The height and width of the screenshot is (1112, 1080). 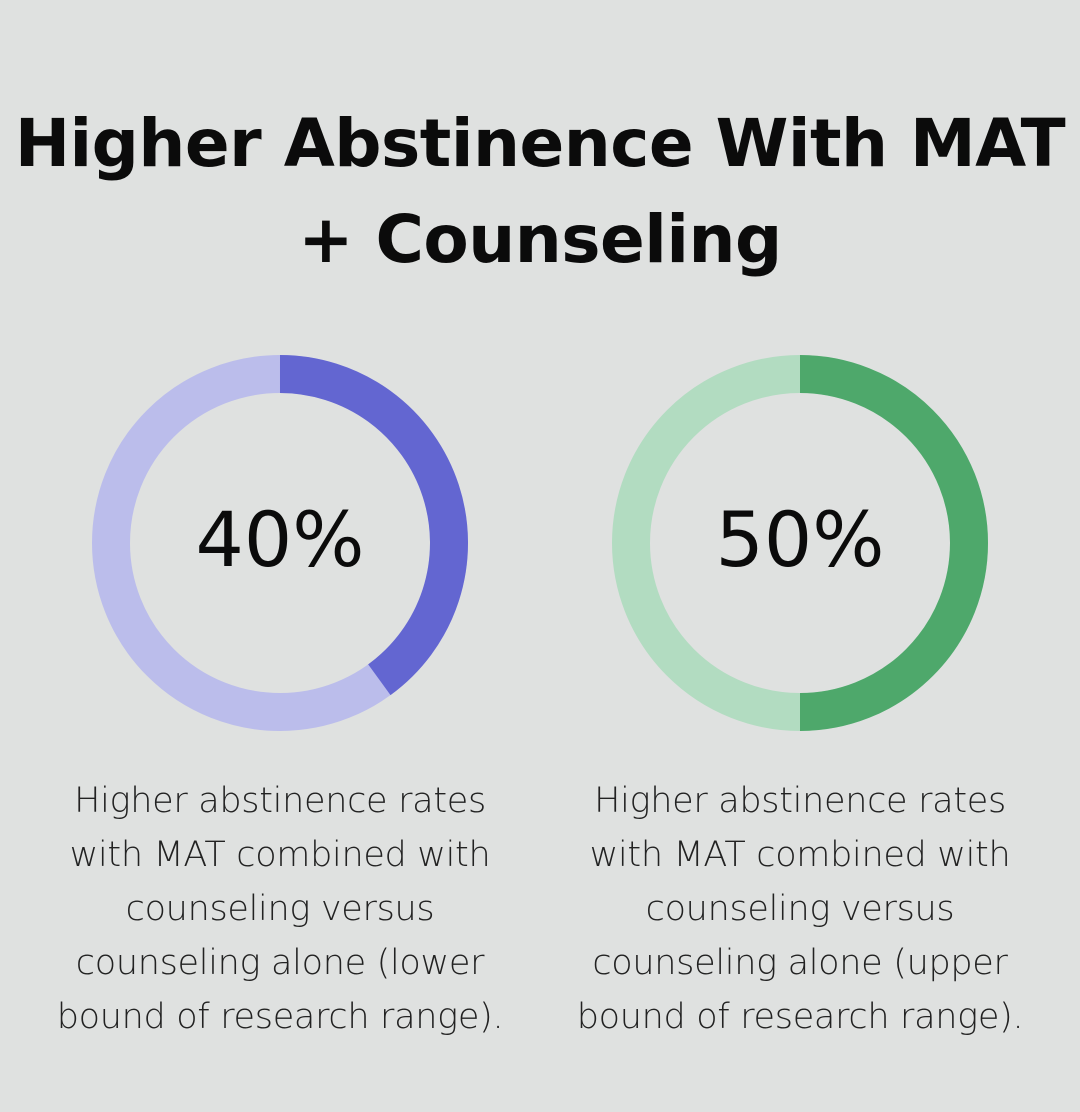 I want to click on donut-chart-lower-bound, so click(x=280, y=543).